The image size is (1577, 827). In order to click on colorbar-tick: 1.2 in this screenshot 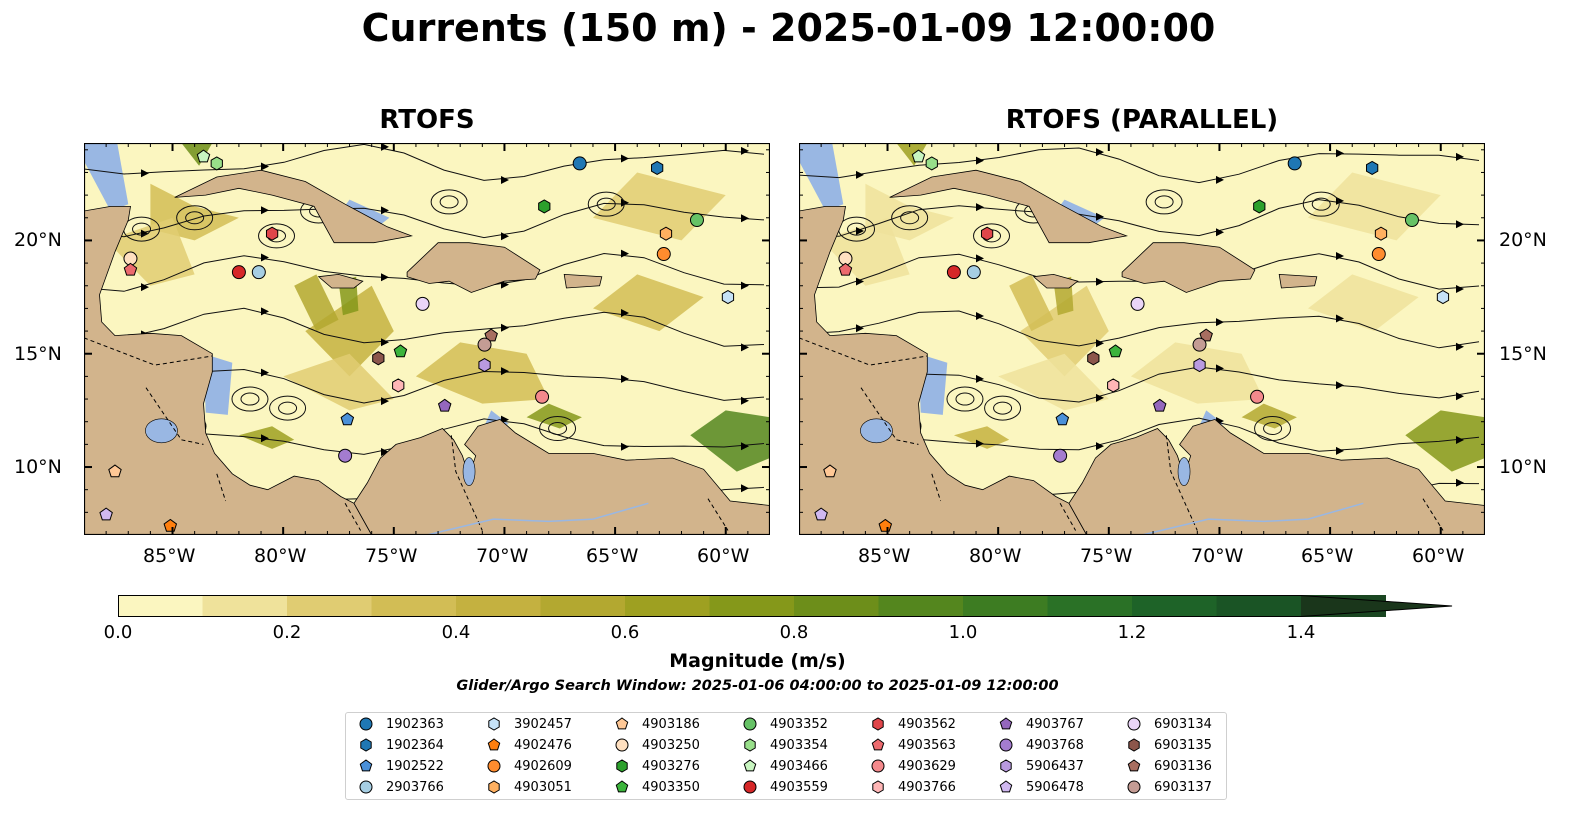, I will do `click(1132, 632)`.